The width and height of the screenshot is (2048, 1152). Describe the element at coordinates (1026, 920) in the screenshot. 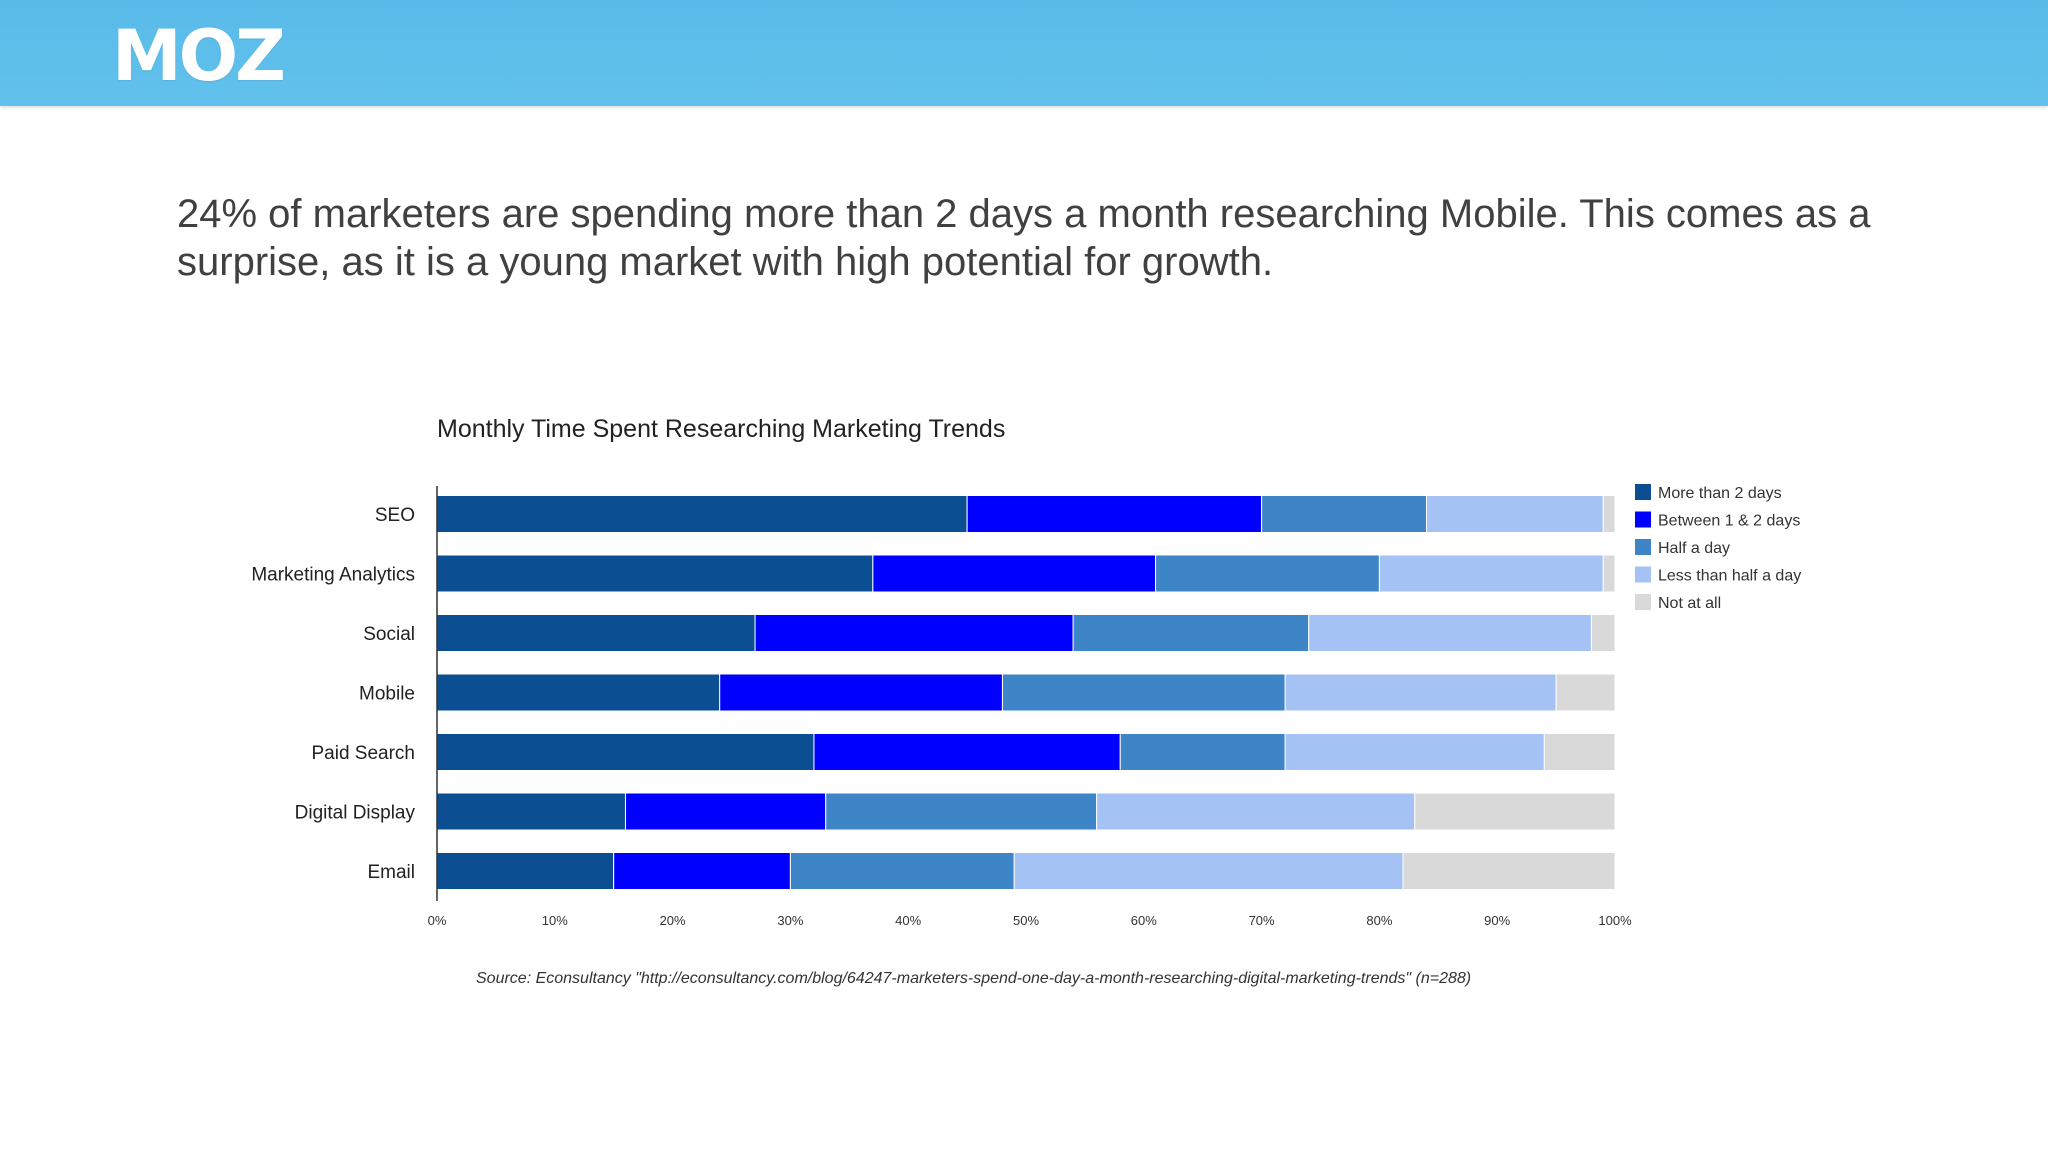

I see `x-tick-label: 50%` at that location.